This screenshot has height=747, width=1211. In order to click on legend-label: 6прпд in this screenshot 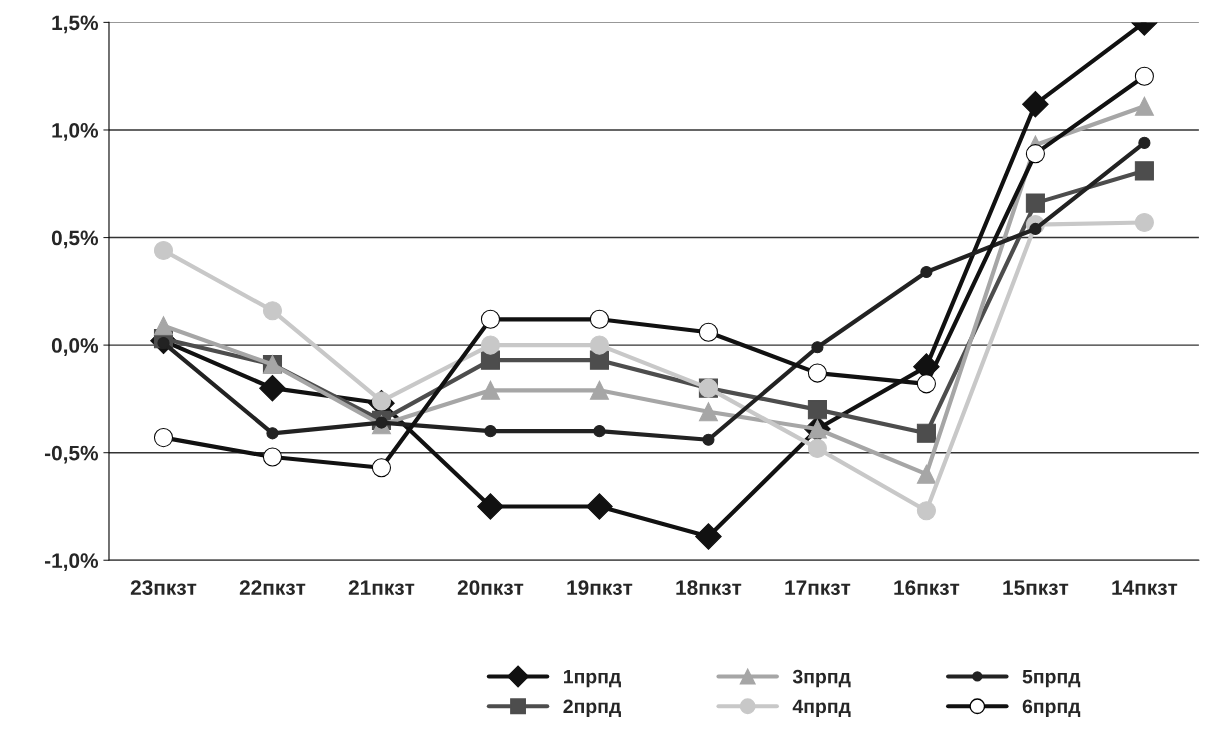, I will do `click(1051, 708)`.